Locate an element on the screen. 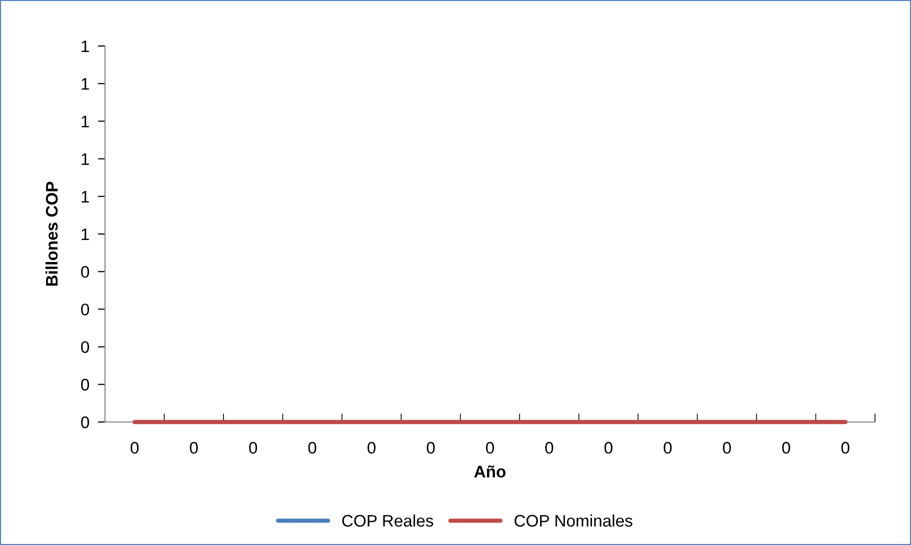  x-axis-title: Año is located at coordinates (490, 471).